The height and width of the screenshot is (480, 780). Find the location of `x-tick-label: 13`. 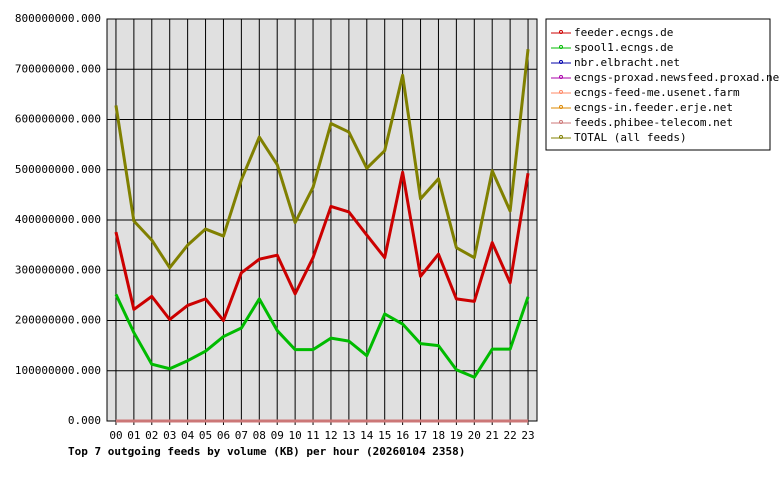

x-tick-label: 13 is located at coordinates (348, 435).